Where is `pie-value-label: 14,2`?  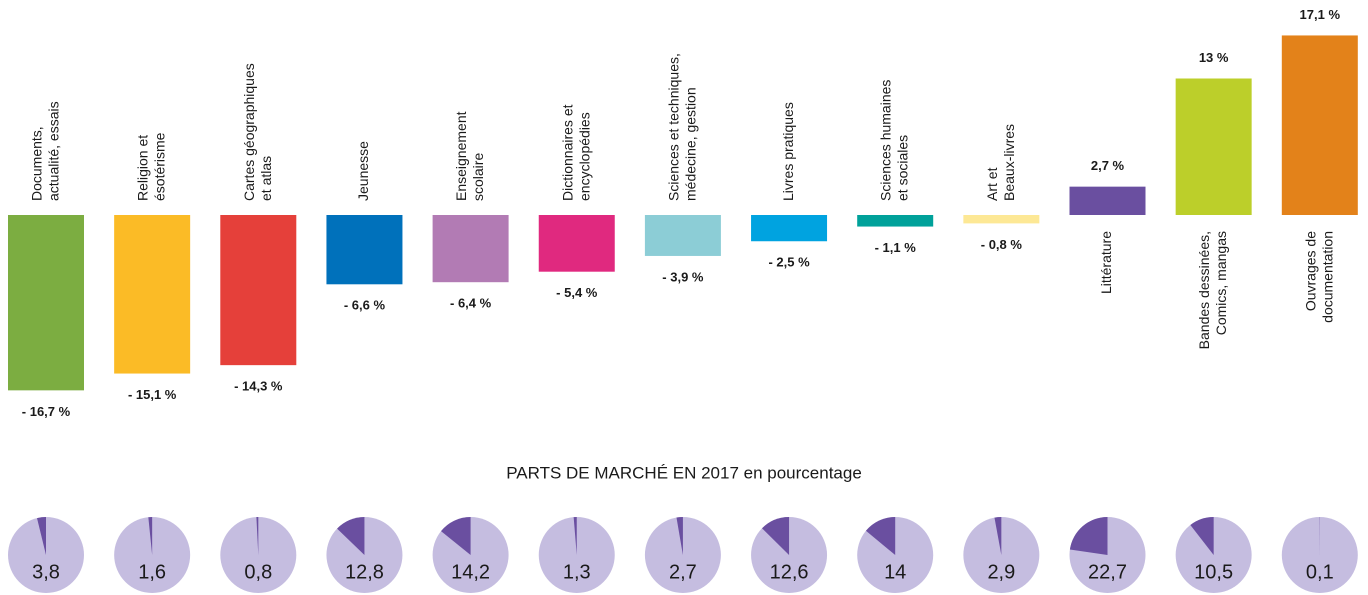 pie-value-label: 14,2 is located at coordinates (470, 572).